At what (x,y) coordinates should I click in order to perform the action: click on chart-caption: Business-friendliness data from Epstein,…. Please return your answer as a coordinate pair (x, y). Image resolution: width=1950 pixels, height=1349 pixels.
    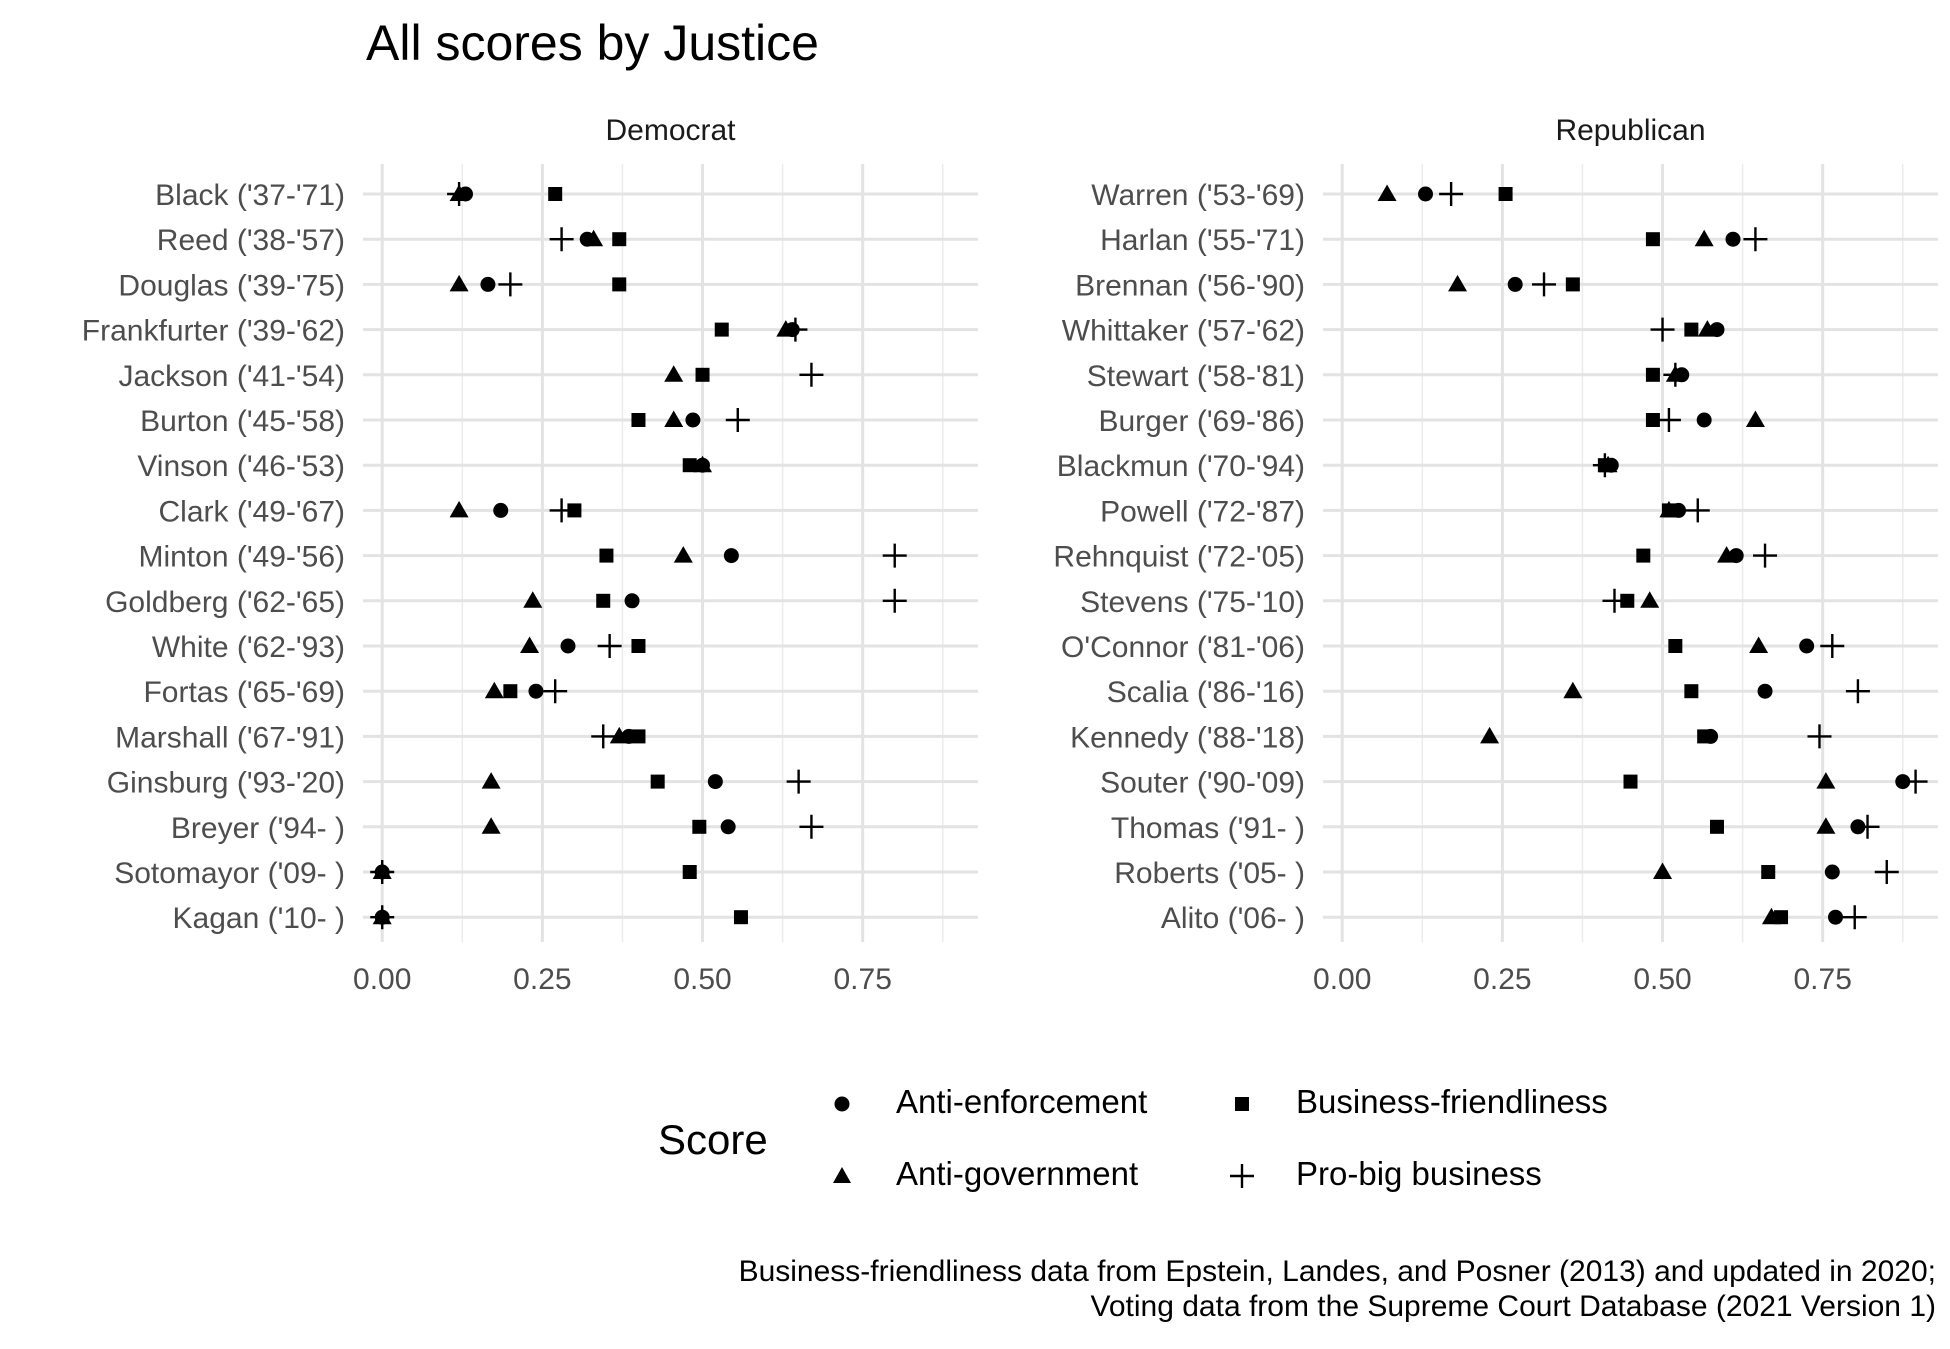
    Looking at the image, I should click on (1337, 1289).